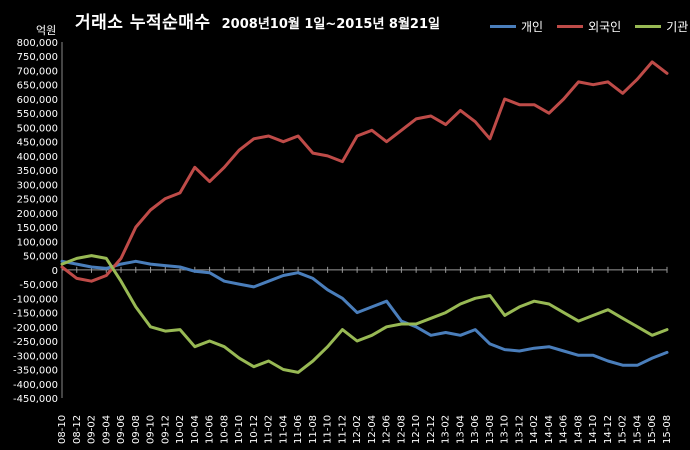 This screenshot has height=450, width=690. Describe the element at coordinates (401, 429) in the screenshot. I see `x-tick-label: 12-08` at that location.